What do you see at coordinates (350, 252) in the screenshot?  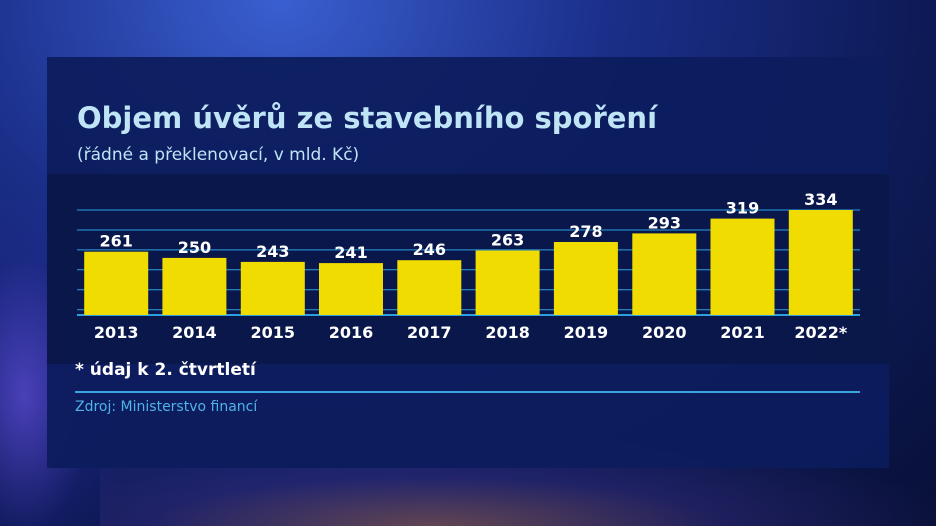 I see `bar-value-label: 241` at bounding box center [350, 252].